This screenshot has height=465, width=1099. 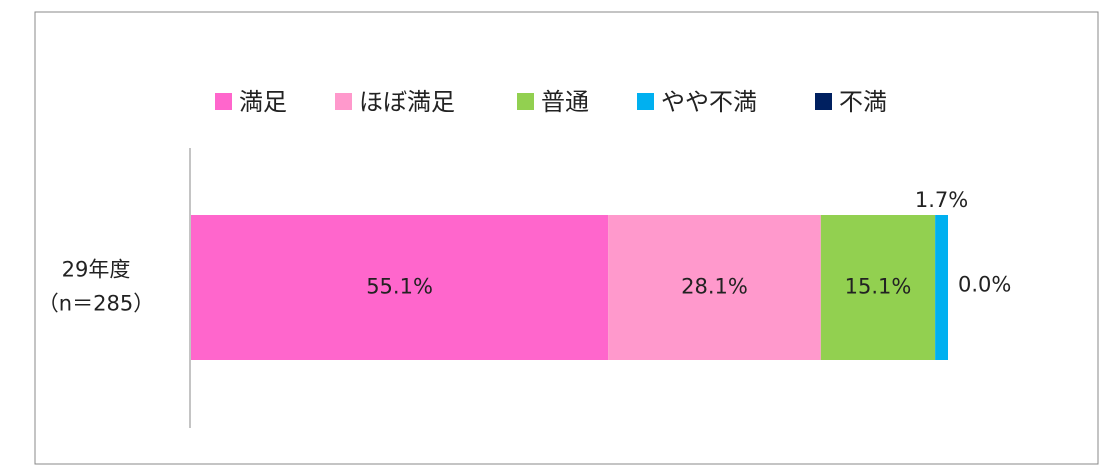 I want to click on value-label: 55.1%, so click(x=399, y=287).